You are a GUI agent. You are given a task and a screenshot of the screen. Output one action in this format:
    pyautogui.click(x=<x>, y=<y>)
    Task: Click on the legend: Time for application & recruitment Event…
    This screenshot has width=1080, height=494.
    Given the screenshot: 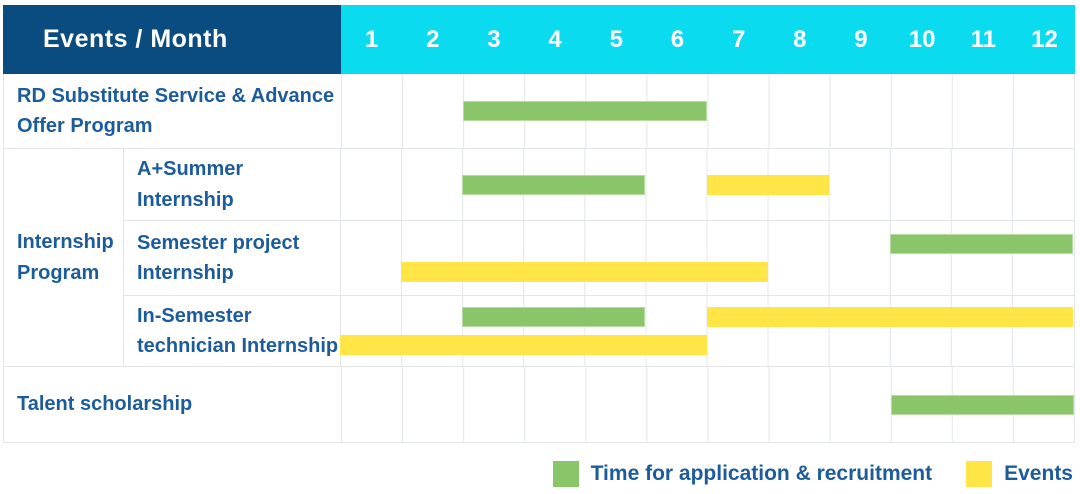 What is the action you would take?
    pyautogui.click(x=812, y=474)
    